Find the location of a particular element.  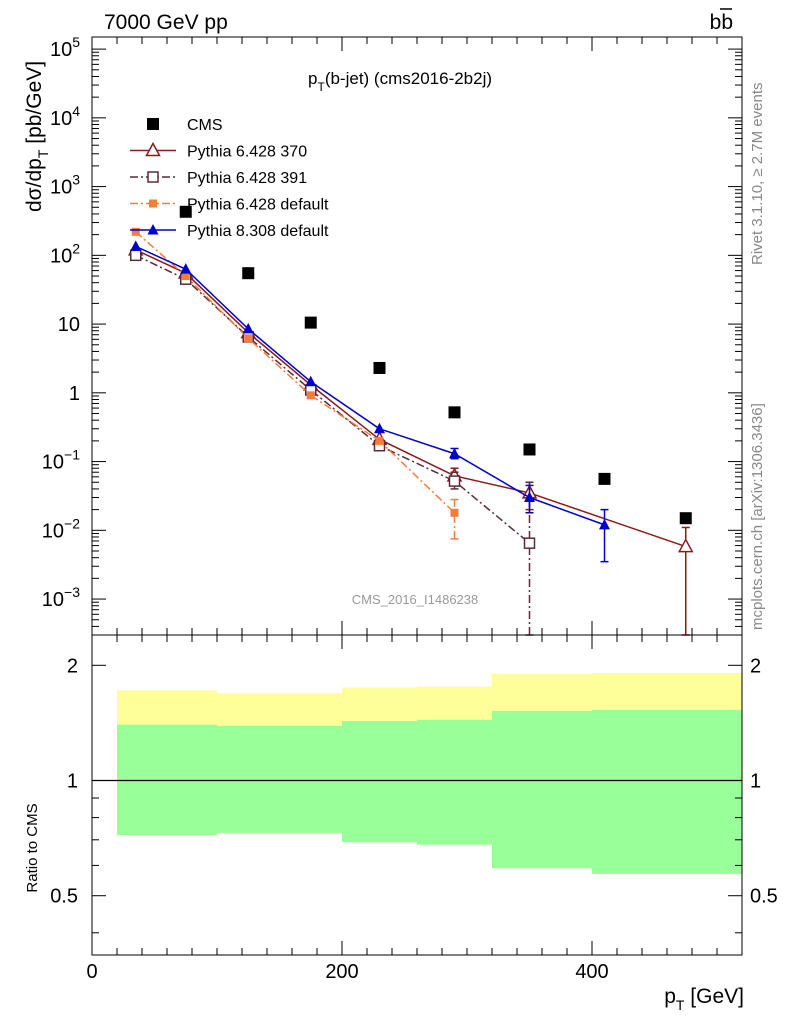

x-tick-label: 0 is located at coordinates (91, 972).